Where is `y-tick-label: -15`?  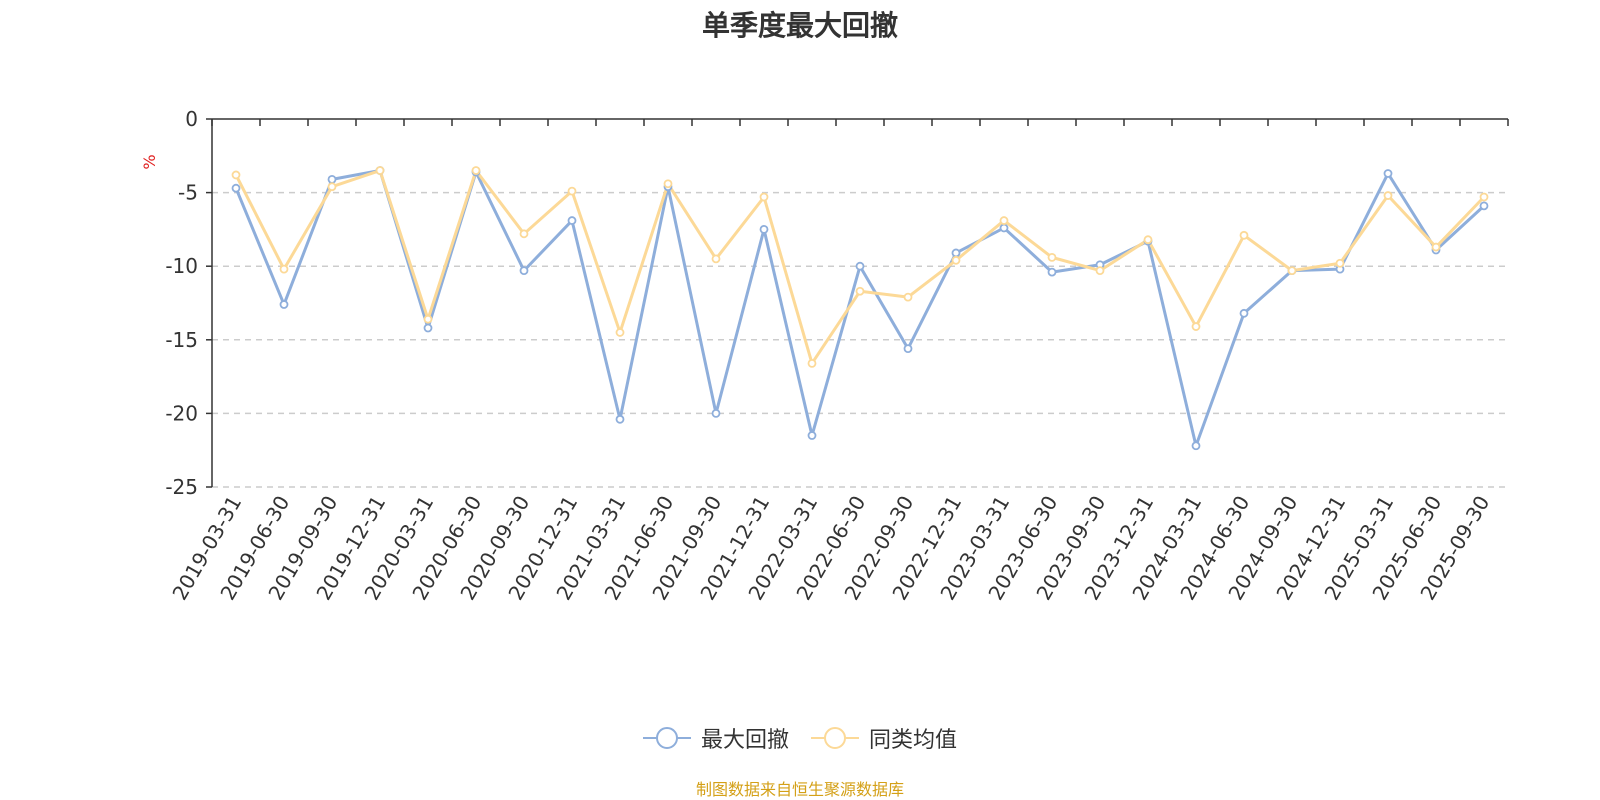
y-tick-label: -15 is located at coordinates (181, 340).